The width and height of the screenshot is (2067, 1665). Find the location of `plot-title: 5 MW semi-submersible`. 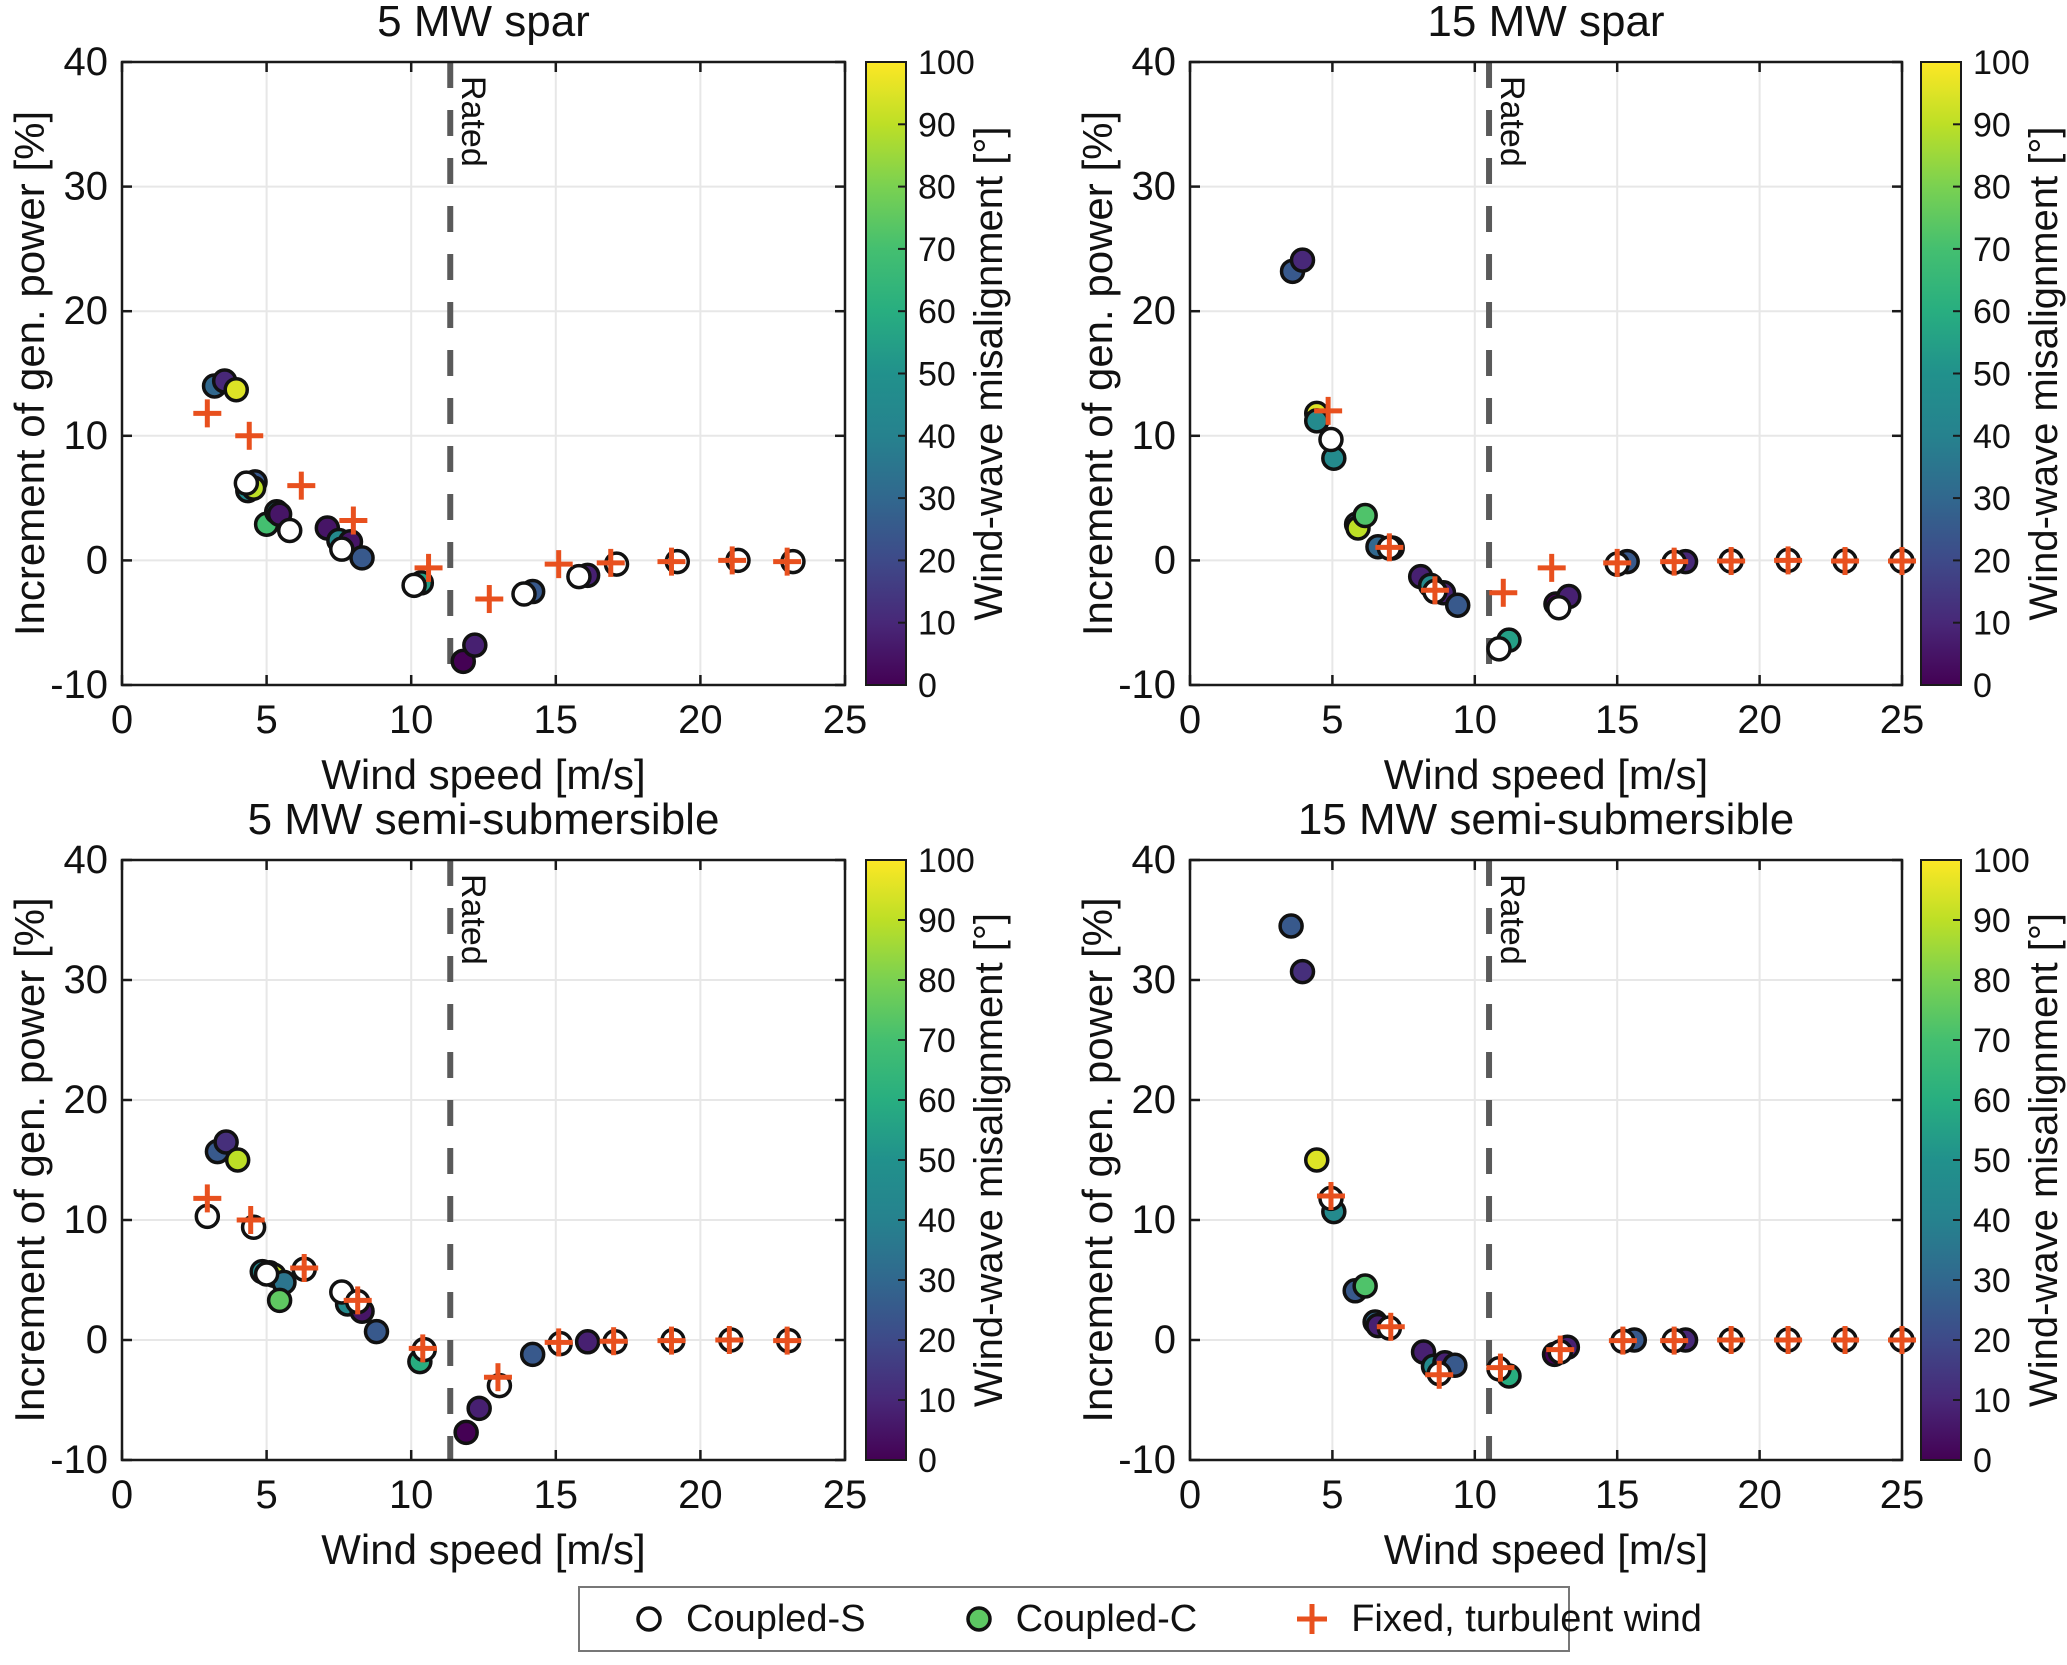

plot-title: 5 MW semi-submersible is located at coordinates (484, 819).